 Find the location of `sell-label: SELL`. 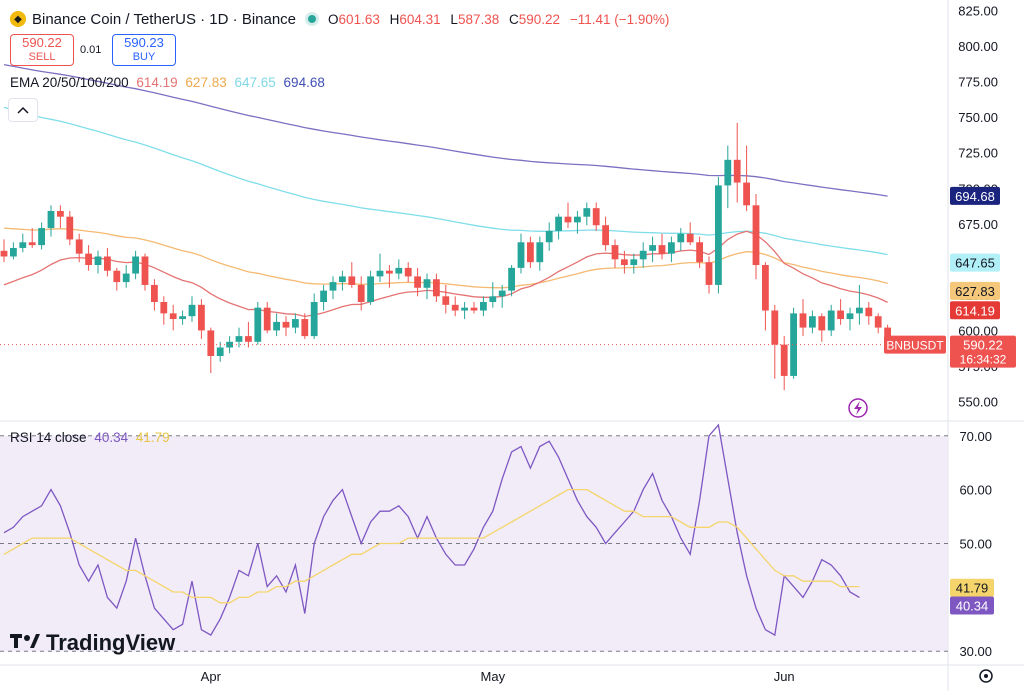

sell-label: SELL is located at coordinates (42, 57).